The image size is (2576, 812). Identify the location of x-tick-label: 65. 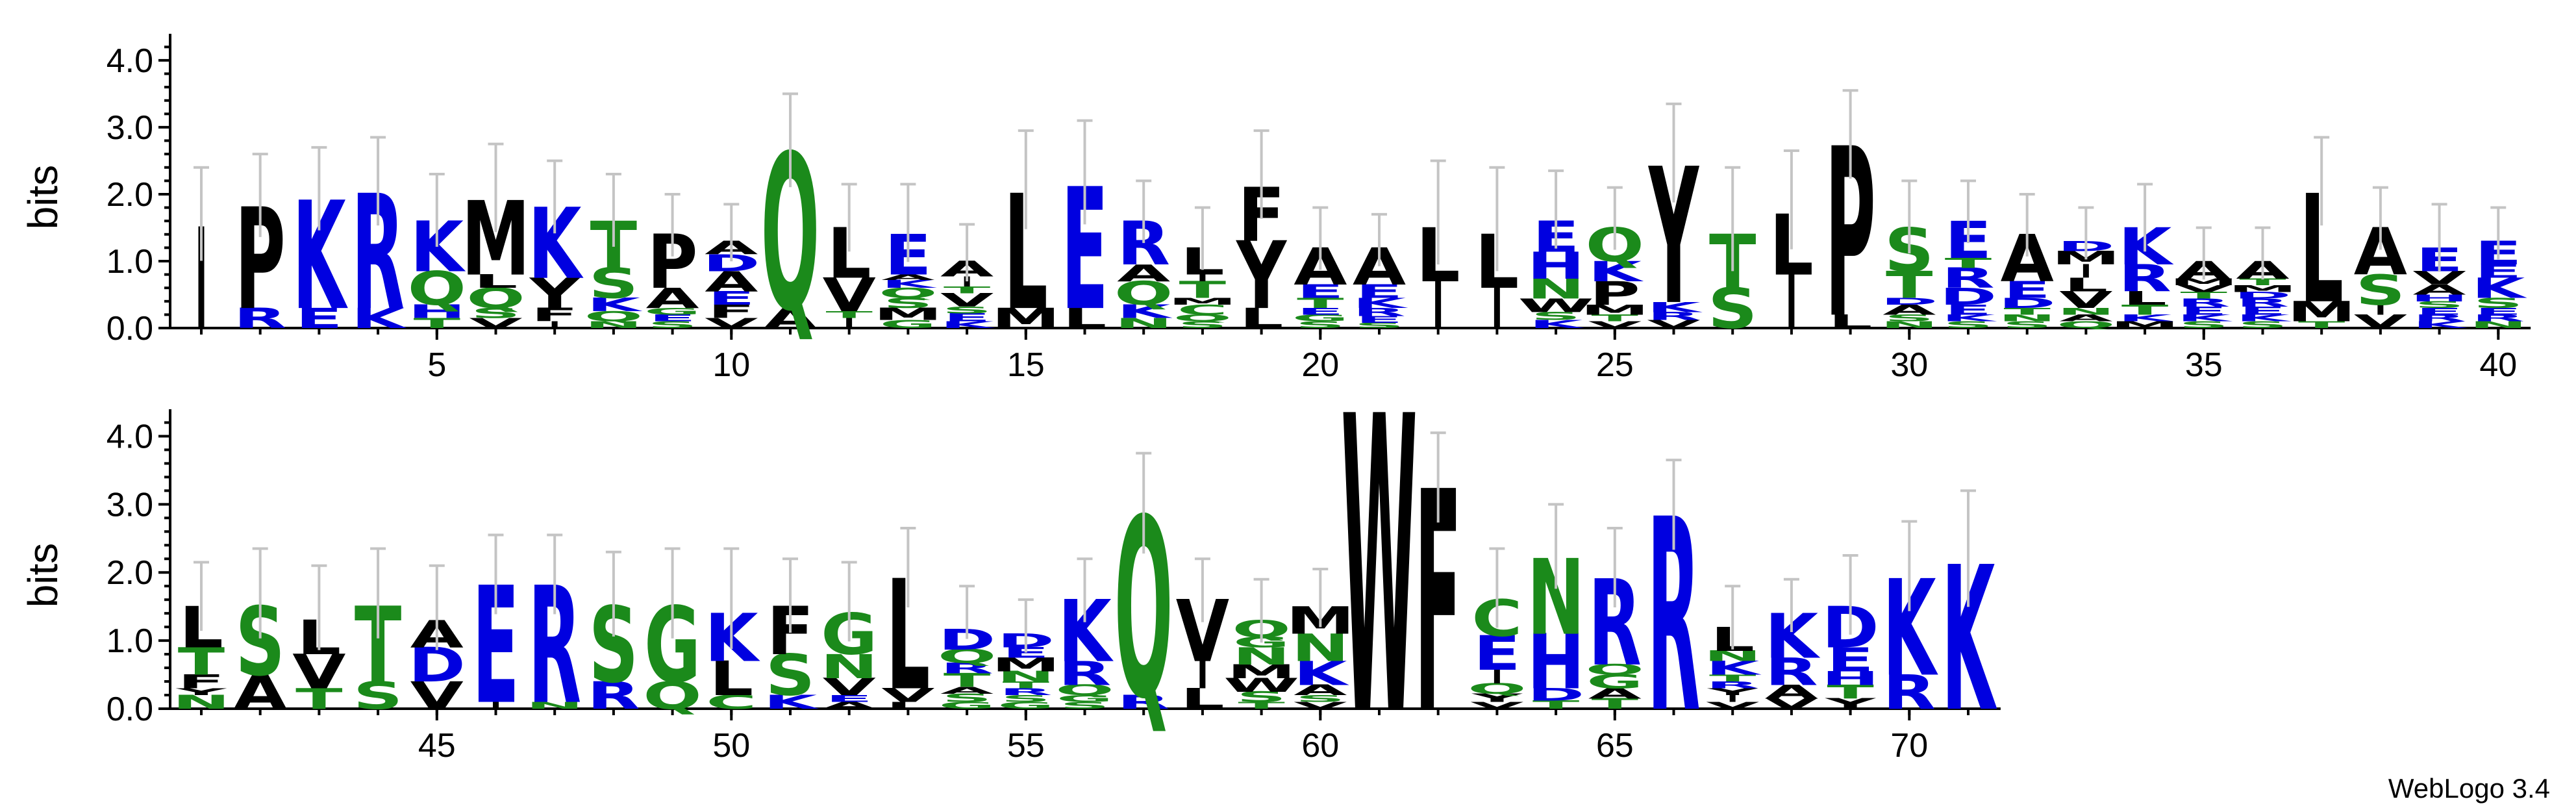
(1615, 746).